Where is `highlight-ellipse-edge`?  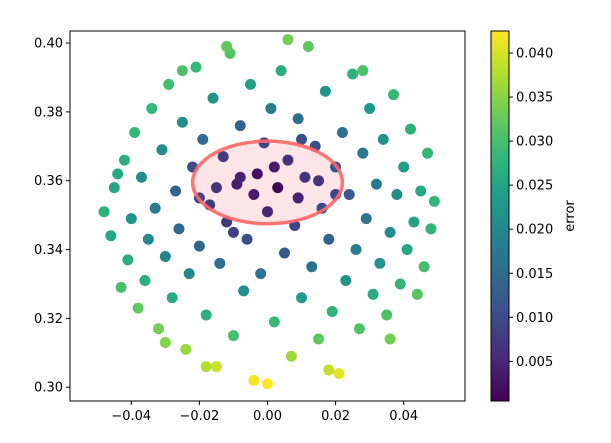 highlight-ellipse-edge is located at coordinates (267, 182).